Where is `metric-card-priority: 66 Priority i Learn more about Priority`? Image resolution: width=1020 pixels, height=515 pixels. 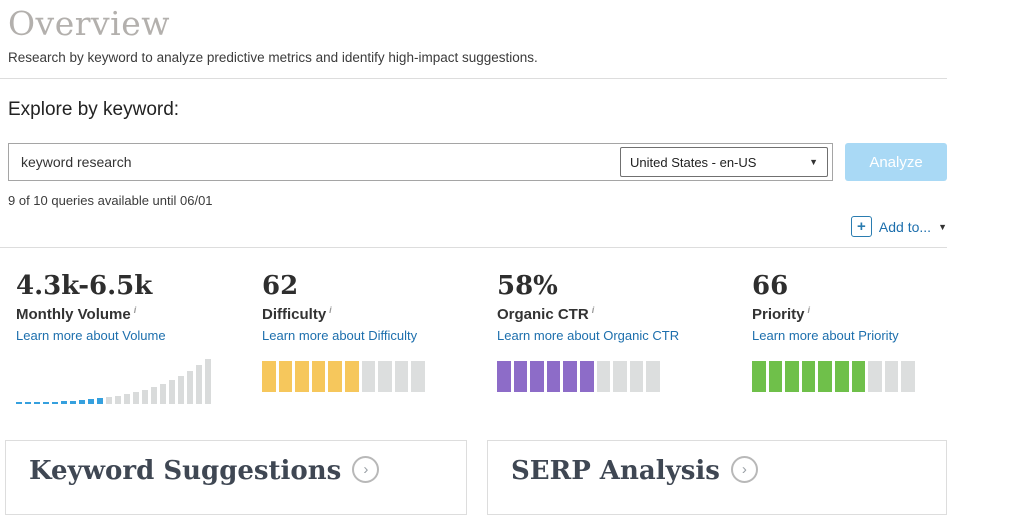 metric-card-priority: 66 Priority i Learn more about Priority is located at coordinates (841, 338).